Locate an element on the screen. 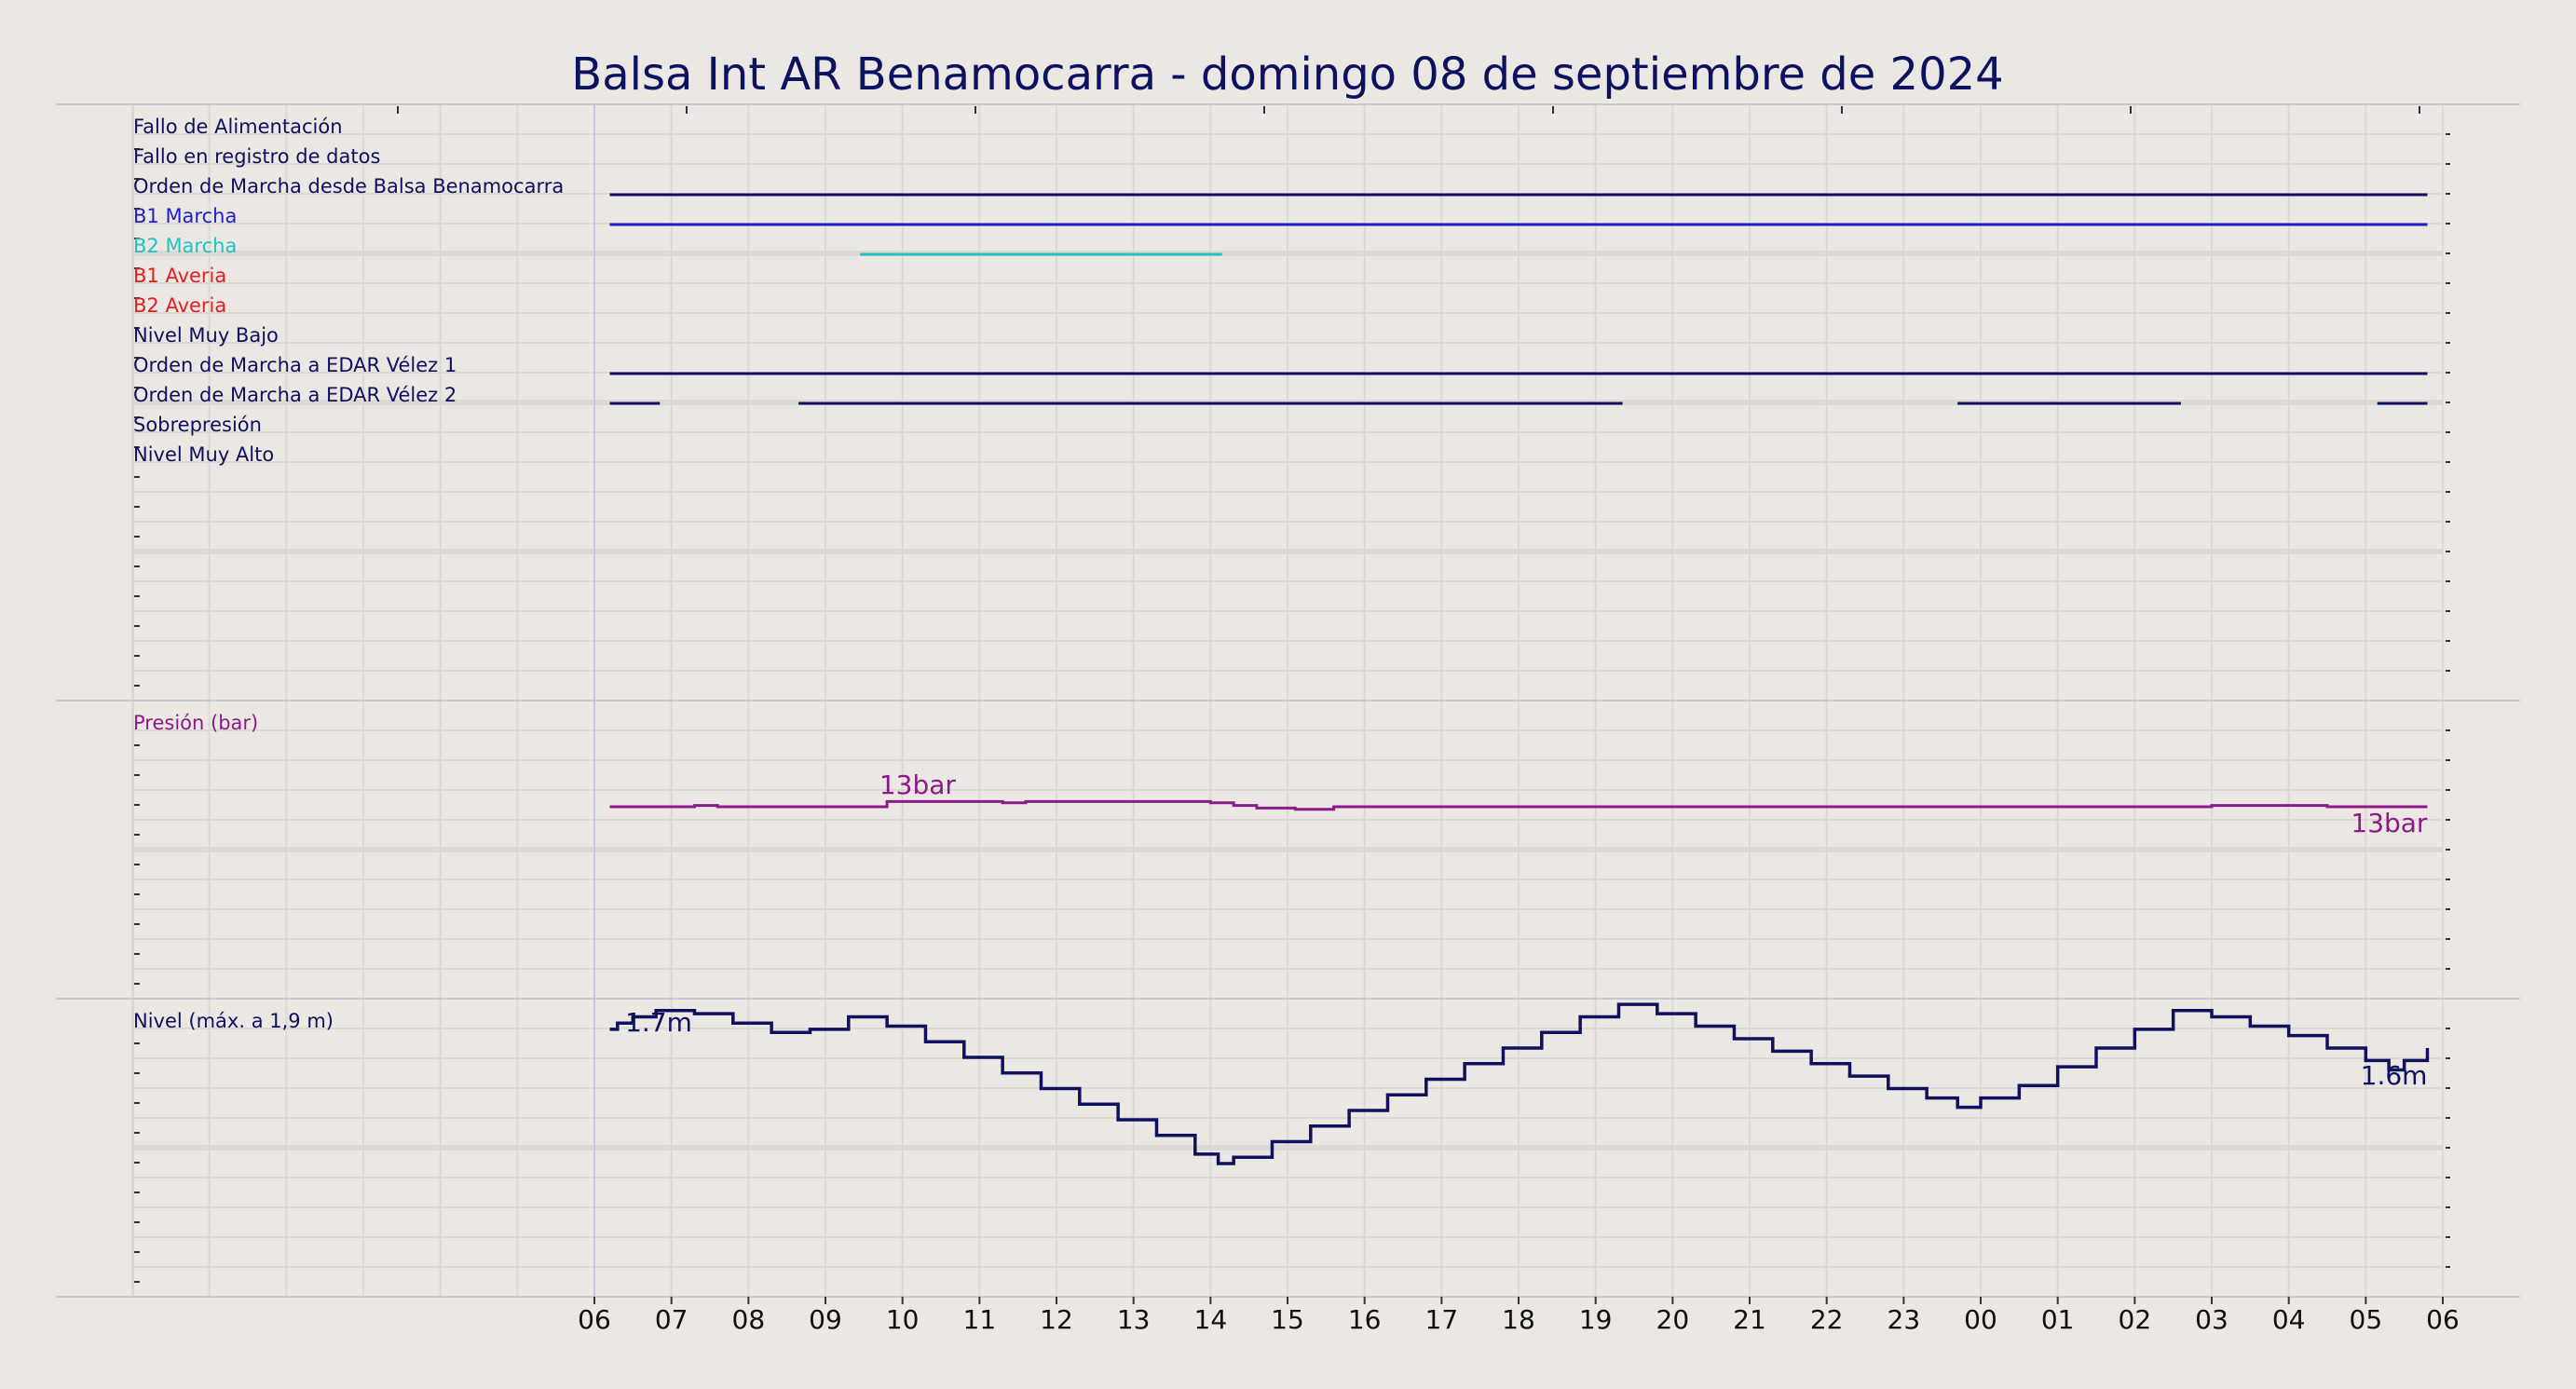 The height and width of the screenshot is (1389, 2576). state-label: Sobrepresión is located at coordinates (197, 425).